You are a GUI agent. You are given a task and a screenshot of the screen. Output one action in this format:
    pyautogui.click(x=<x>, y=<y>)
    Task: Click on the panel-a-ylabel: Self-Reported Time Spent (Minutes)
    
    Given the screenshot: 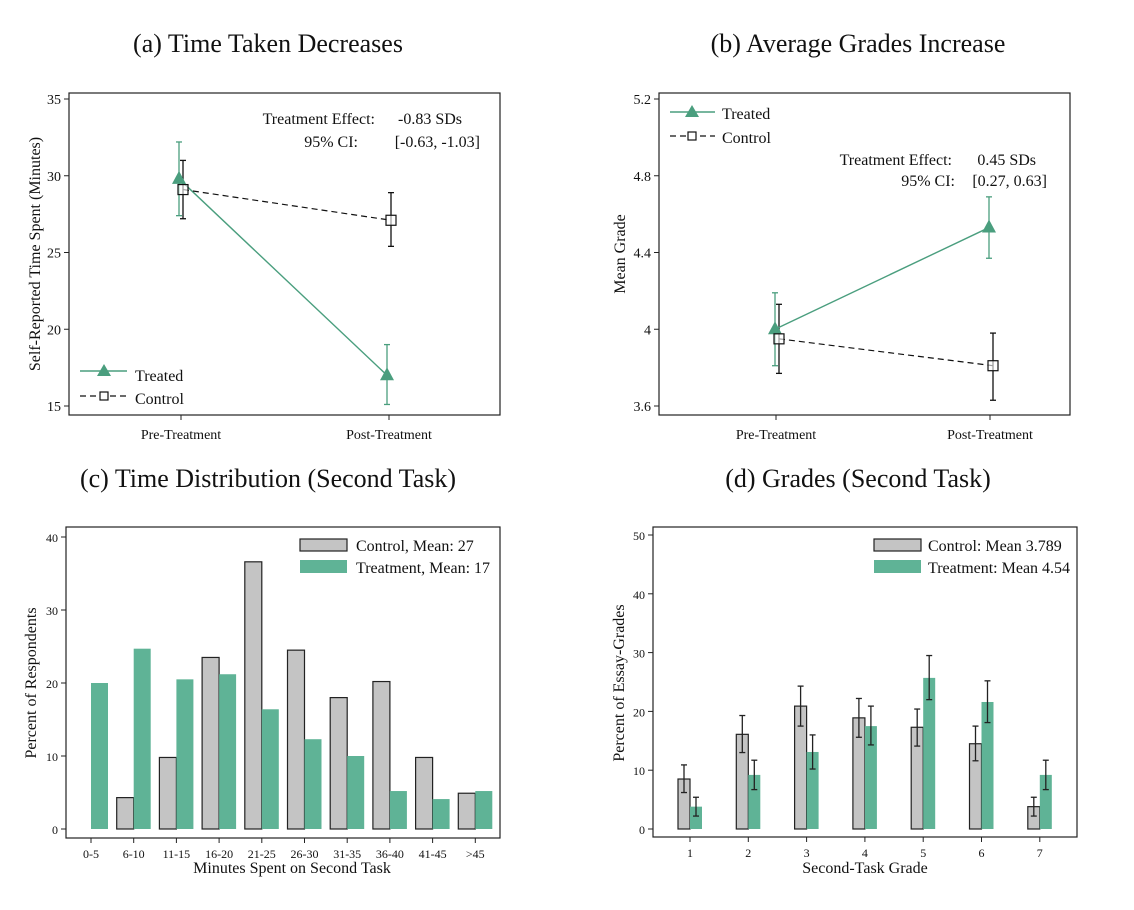 What is the action you would take?
    pyautogui.click(x=35, y=254)
    